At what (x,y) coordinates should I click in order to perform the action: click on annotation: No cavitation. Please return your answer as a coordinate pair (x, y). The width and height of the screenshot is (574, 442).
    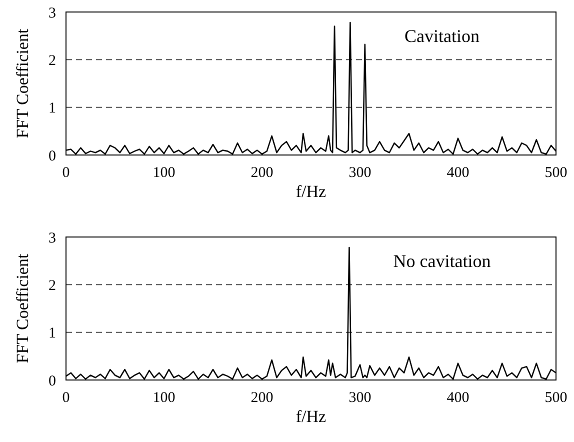
    Looking at the image, I should click on (442, 261).